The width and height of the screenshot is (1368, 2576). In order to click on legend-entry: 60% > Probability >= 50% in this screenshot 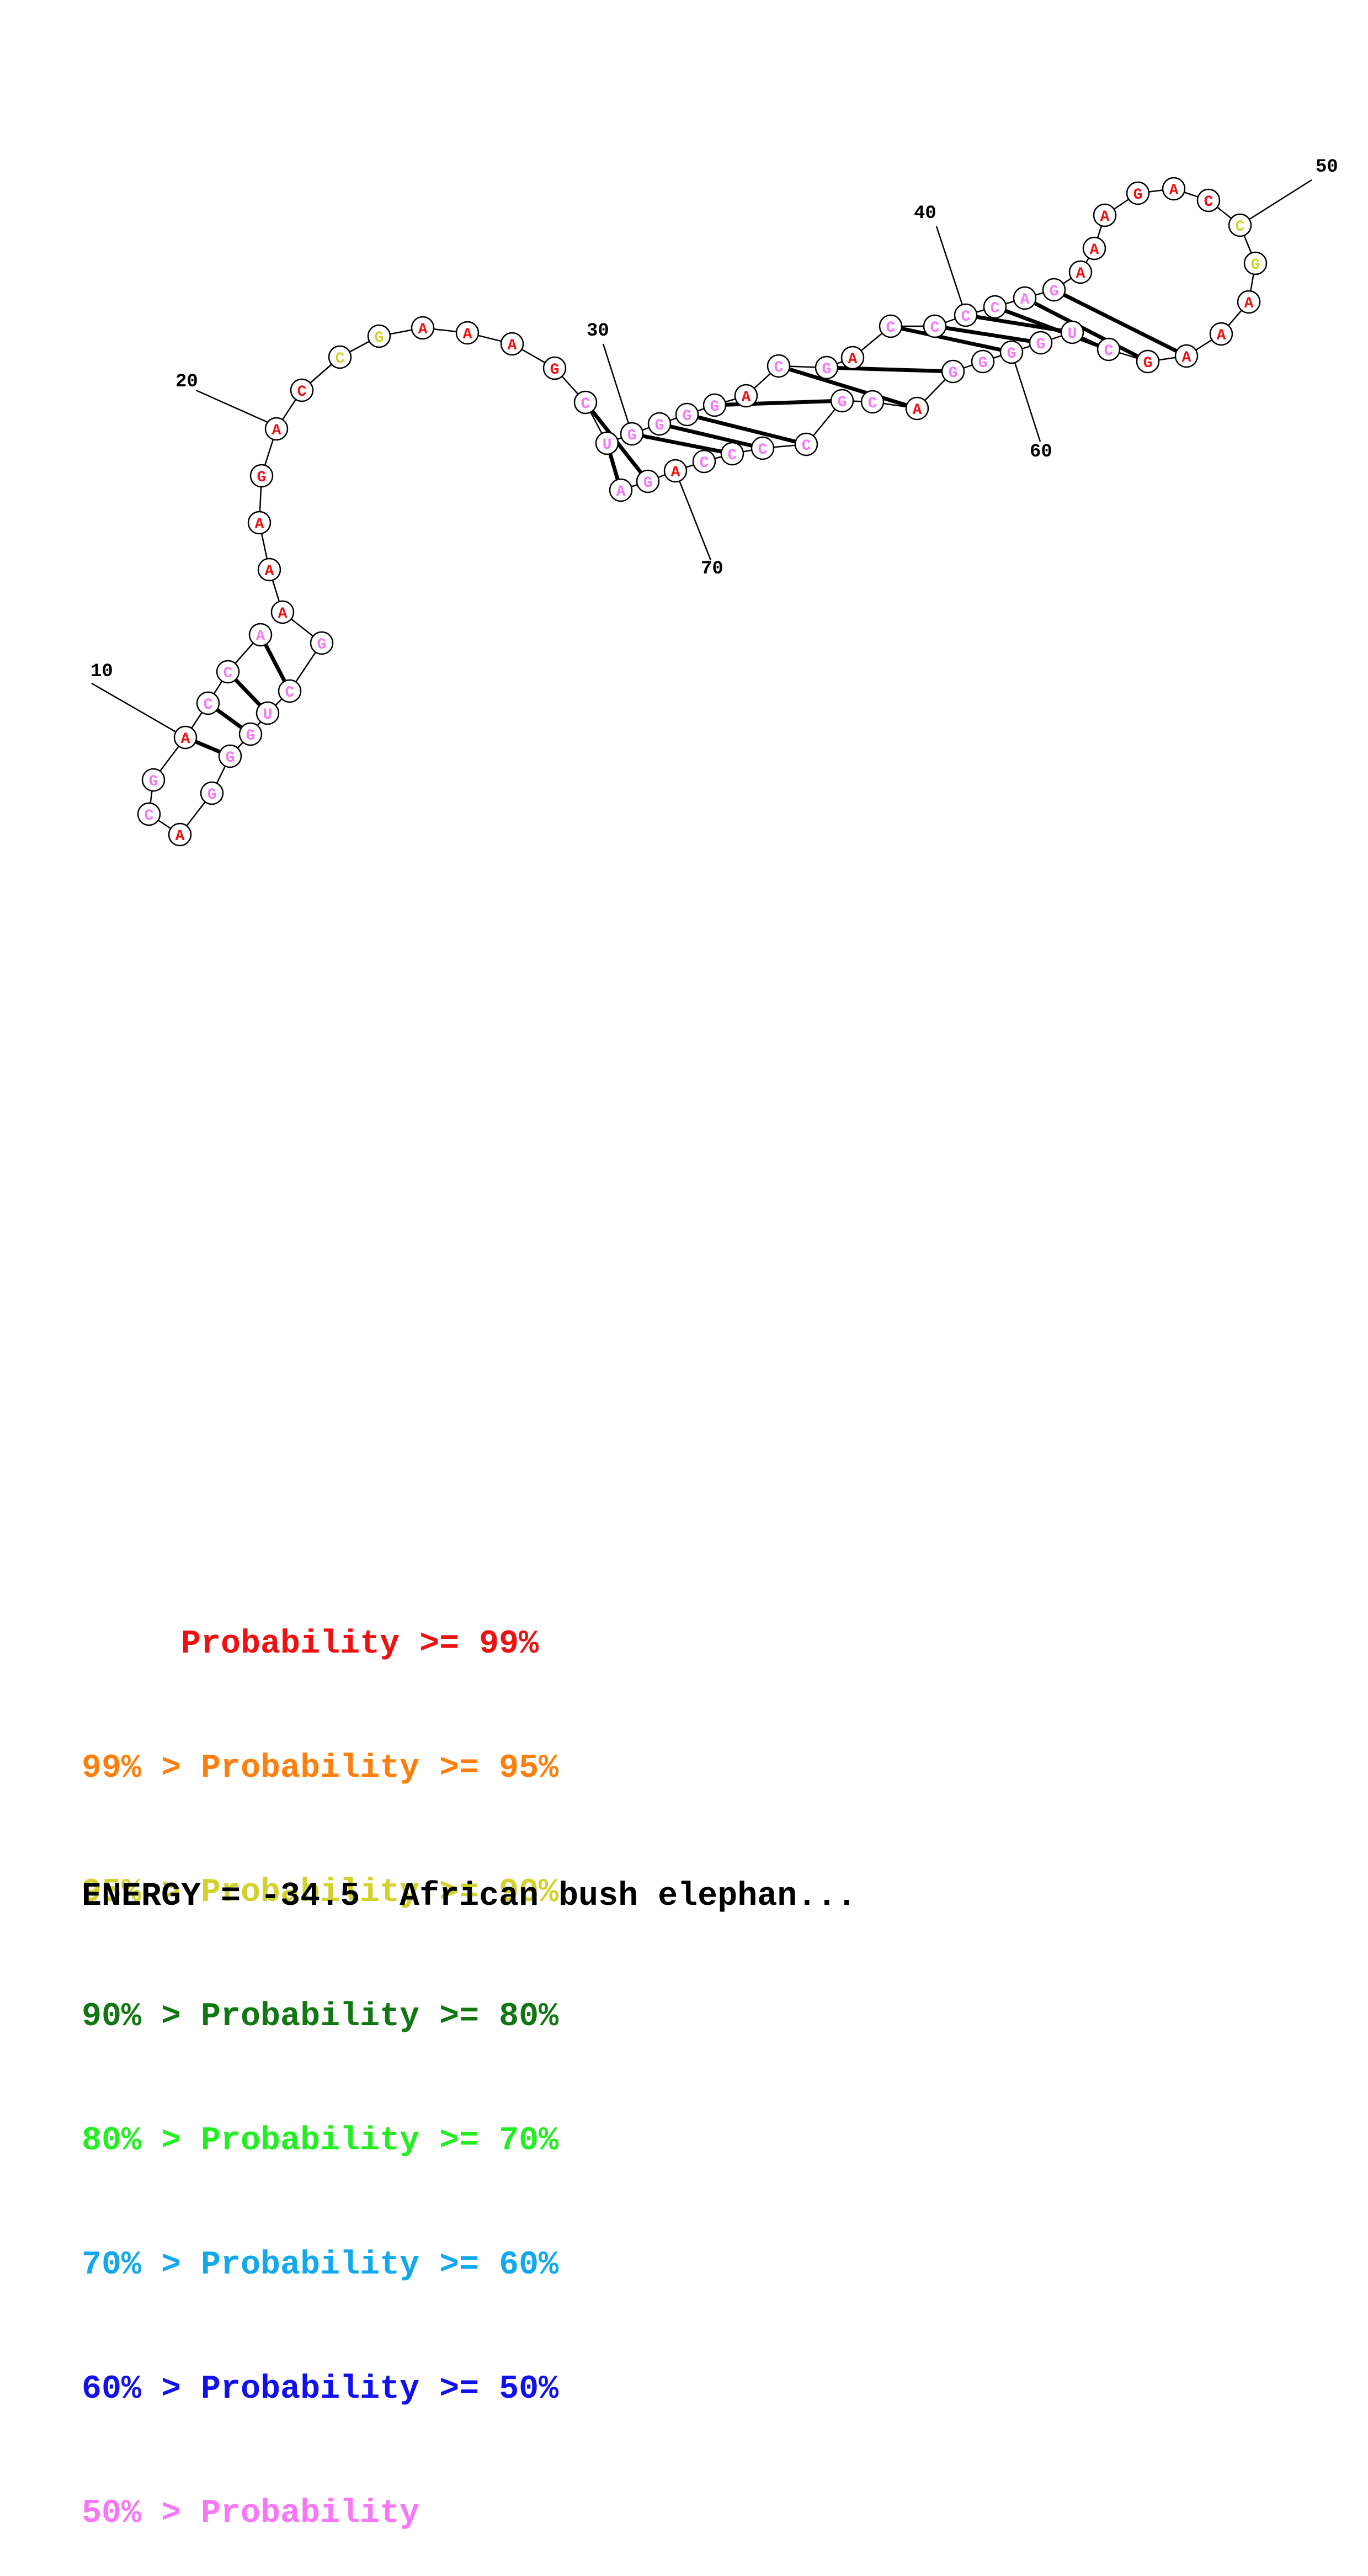, I will do `click(320, 2389)`.